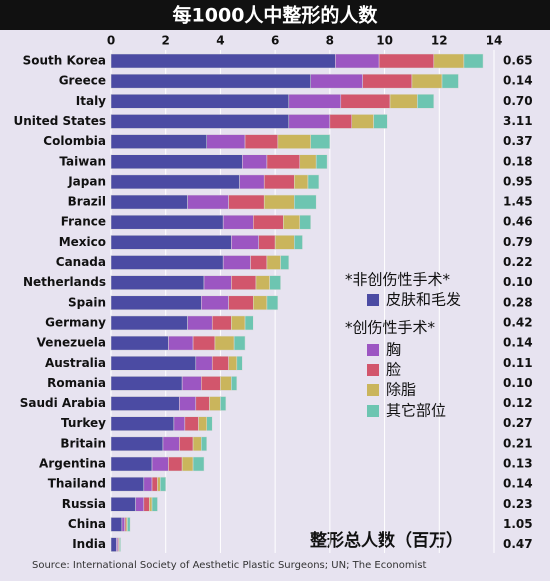 Image resolution: width=550 pixels, height=581 pixels. What do you see at coordinates (77, 484) in the screenshot?
I see `category-label: Thailand` at bounding box center [77, 484].